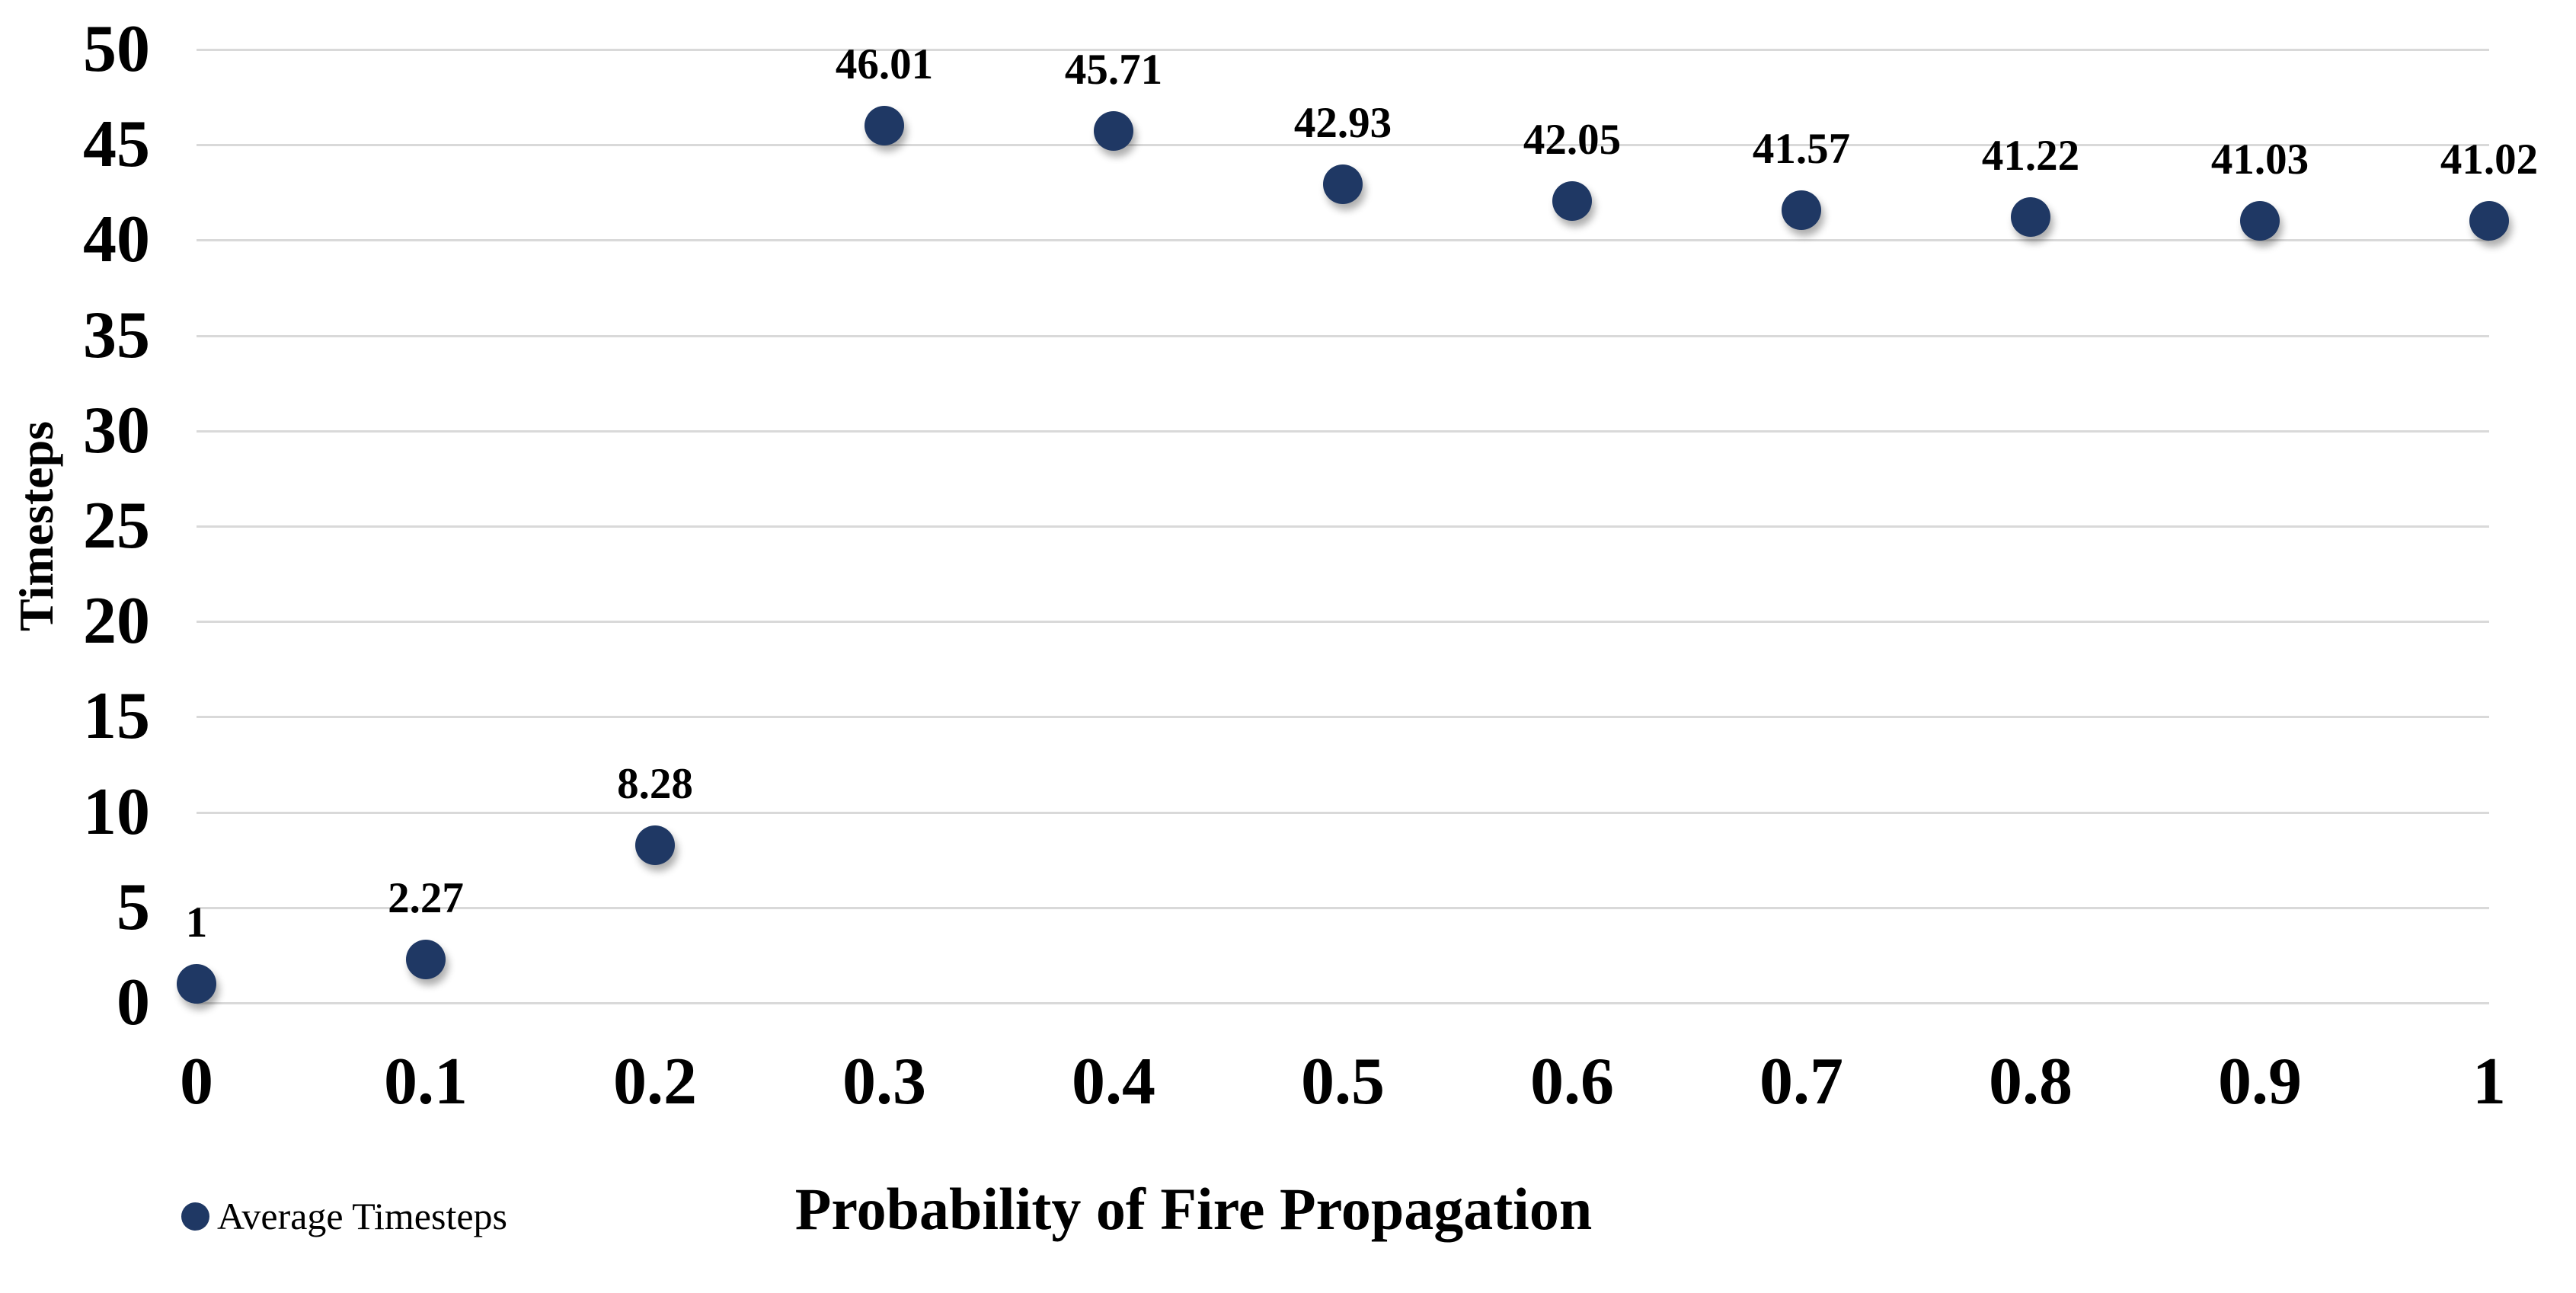 The image size is (2576, 1293). Describe the element at coordinates (1113, 70) in the screenshot. I see `data-point-label: 45.71` at that location.